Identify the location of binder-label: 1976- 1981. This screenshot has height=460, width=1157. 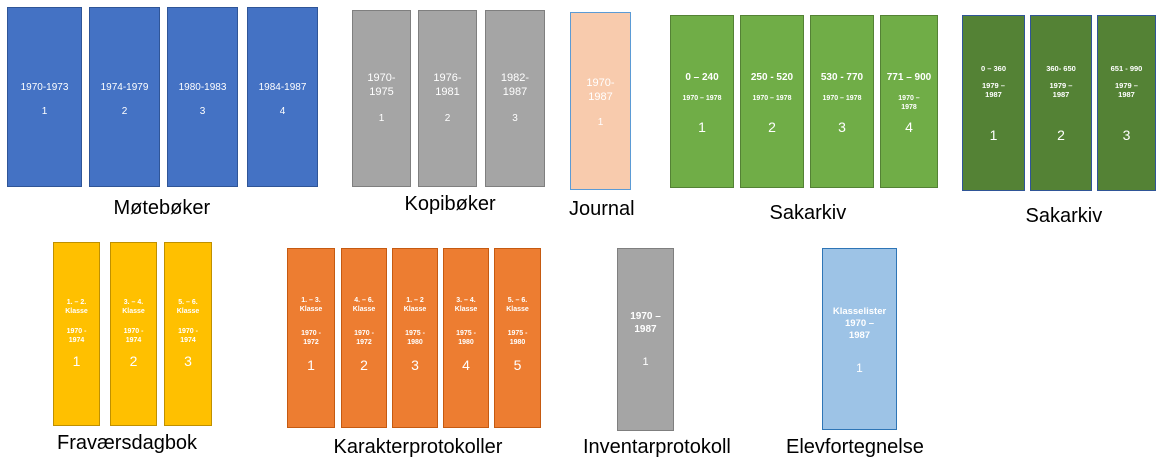
(447, 85).